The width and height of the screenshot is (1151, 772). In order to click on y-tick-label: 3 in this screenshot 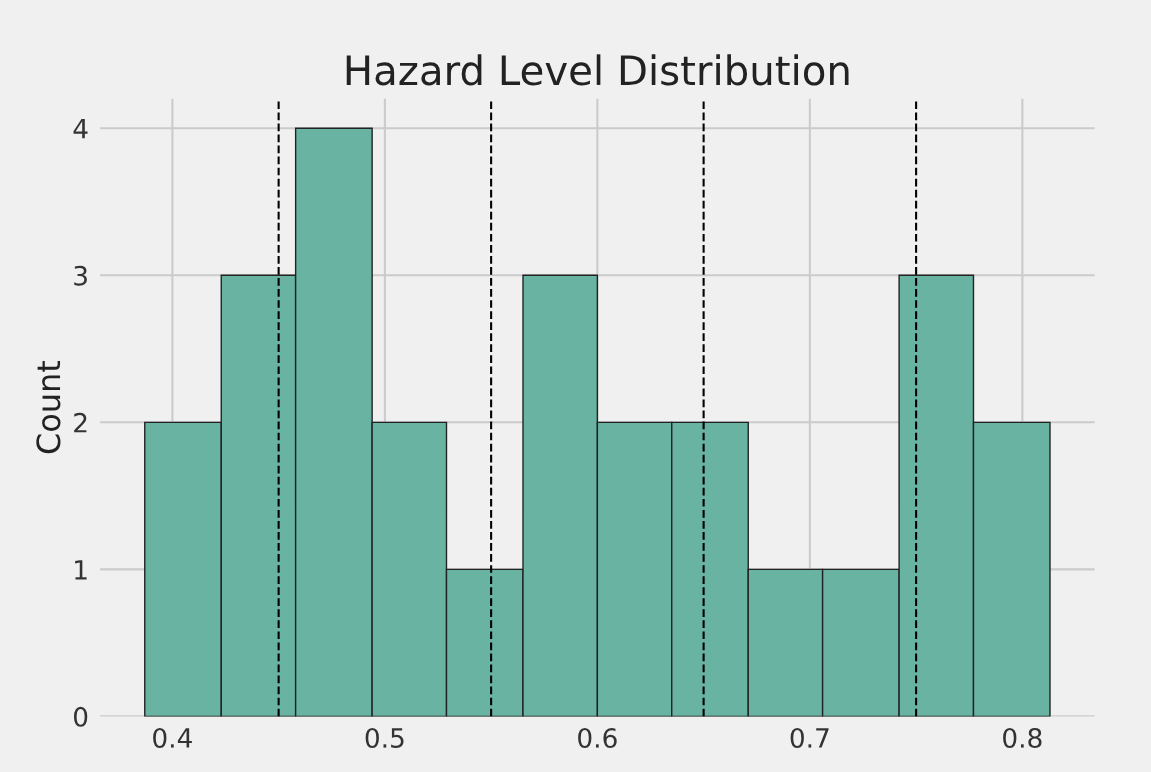, I will do `click(80, 275)`.